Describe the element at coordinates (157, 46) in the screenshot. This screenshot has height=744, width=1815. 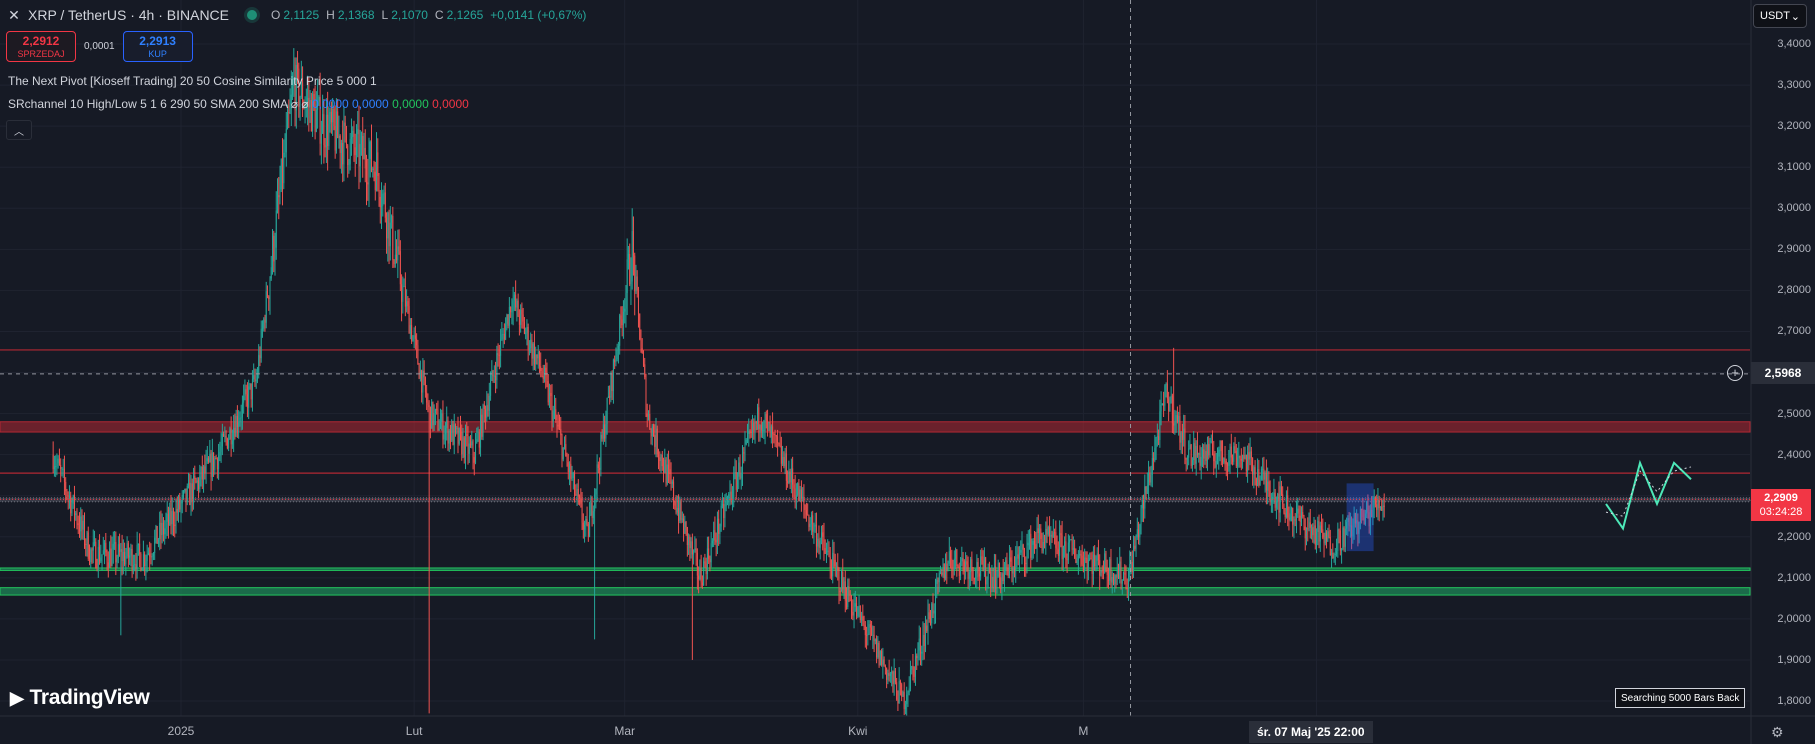
I see `buy-button: 2,2913 KUP` at that location.